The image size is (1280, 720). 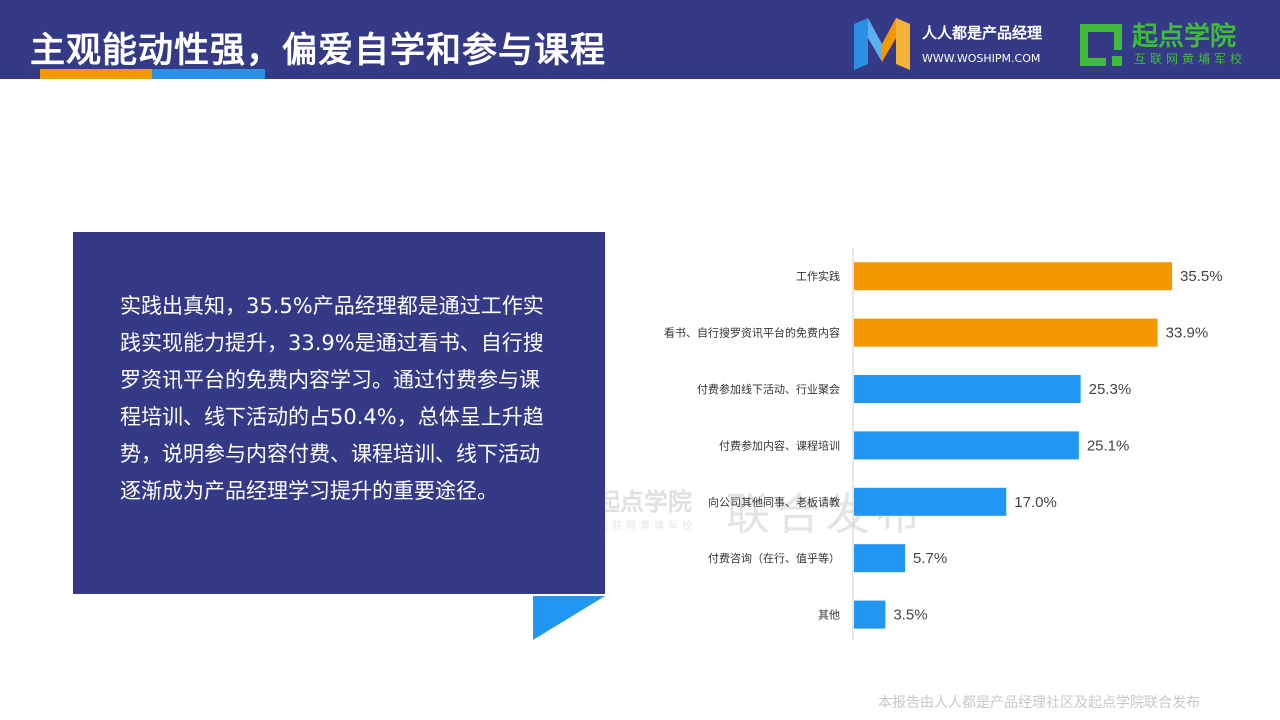 What do you see at coordinates (1184, 37) in the screenshot?
I see `qidian-logo-name: 起点学院` at bounding box center [1184, 37].